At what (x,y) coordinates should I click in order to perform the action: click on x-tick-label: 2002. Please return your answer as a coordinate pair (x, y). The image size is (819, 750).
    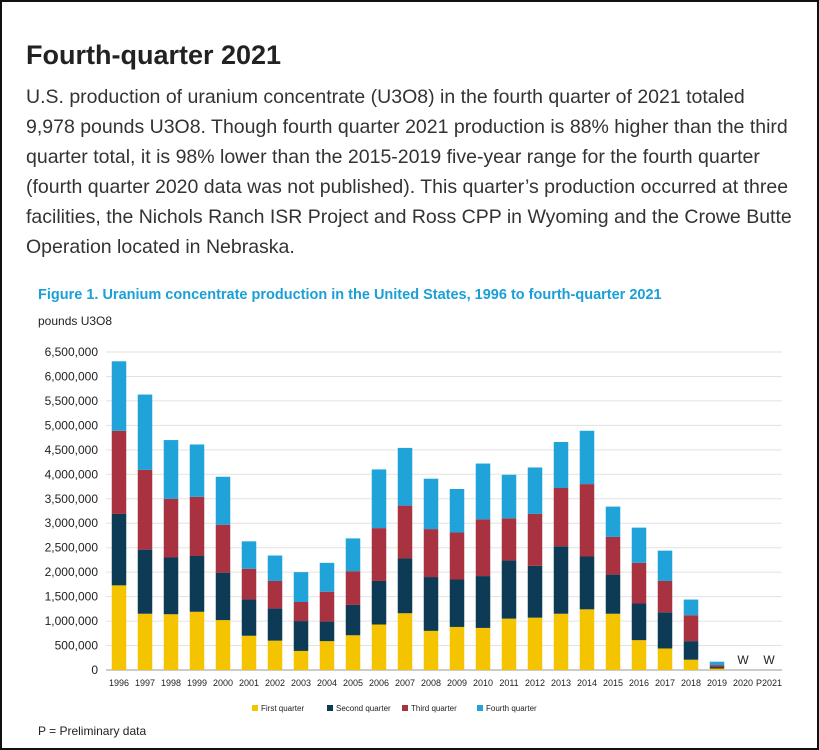
    Looking at the image, I should click on (275, 683).